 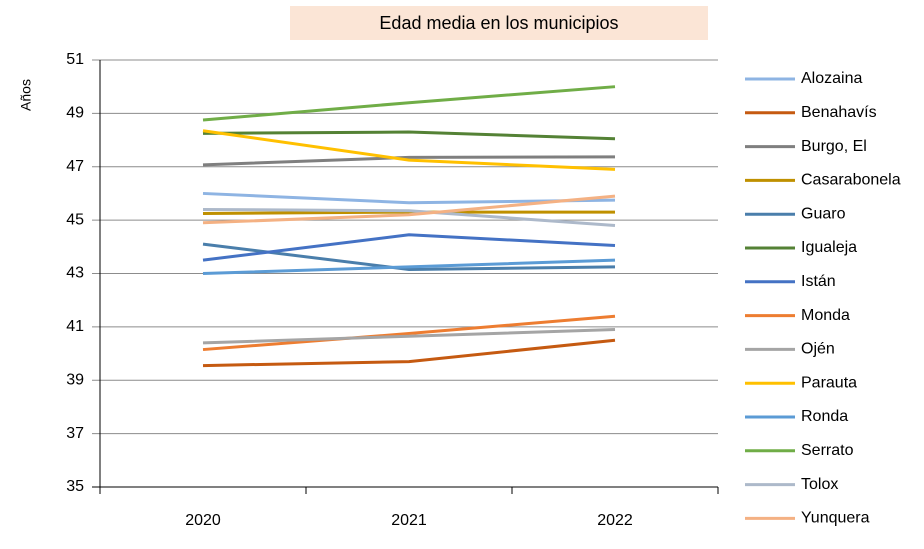 I want to click on y-tick-label: 39, so click(x=75, y=379).